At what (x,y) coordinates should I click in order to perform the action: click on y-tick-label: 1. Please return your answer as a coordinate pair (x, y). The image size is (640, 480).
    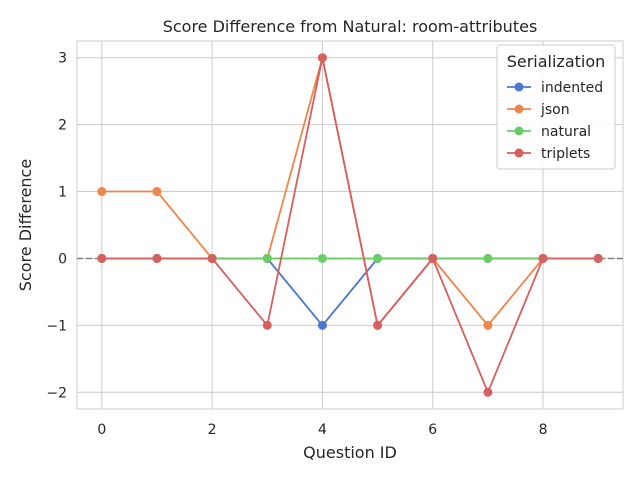
    Looking at the image, I should click on (62, 193).